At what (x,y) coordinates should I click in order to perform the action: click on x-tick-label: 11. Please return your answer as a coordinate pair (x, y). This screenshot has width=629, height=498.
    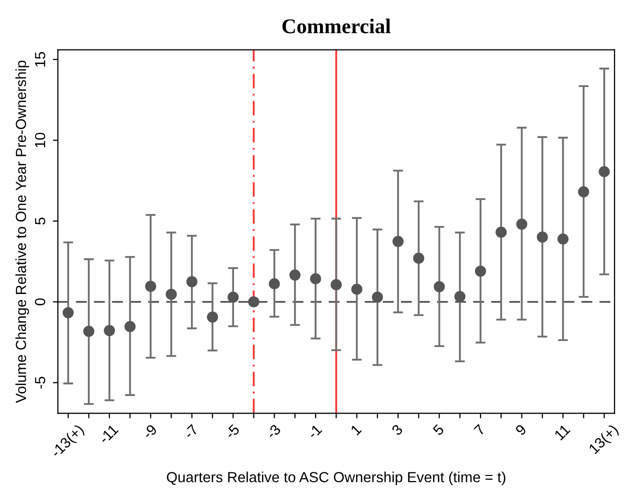
    Looking at the image, I should click on (562, 432).